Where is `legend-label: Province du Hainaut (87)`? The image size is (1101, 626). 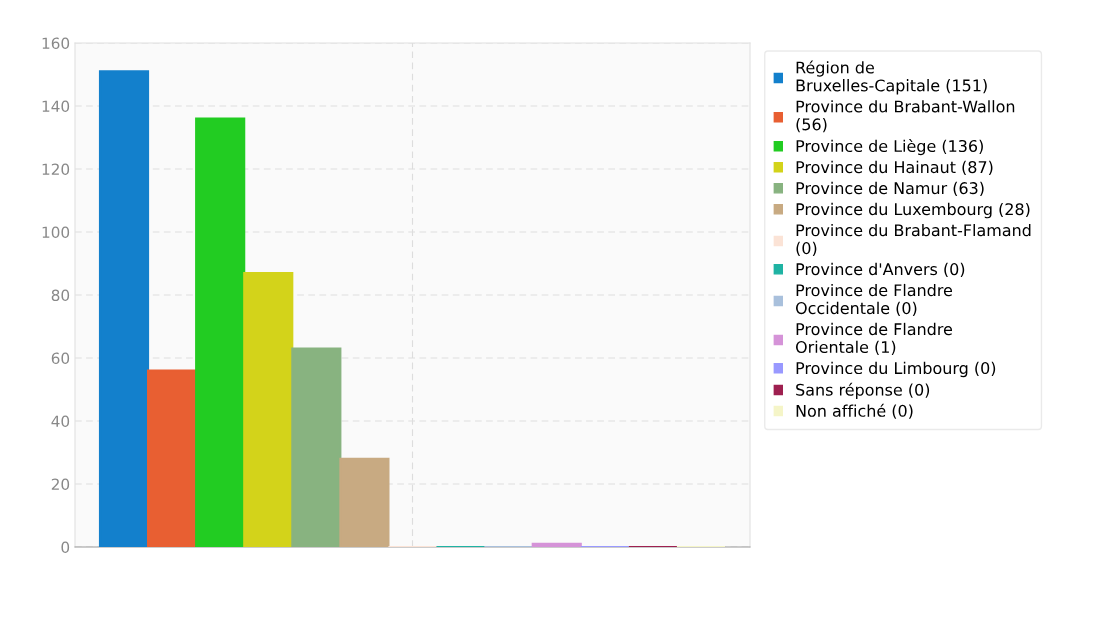 legend-label: Province du Hainaut (87) is located at coordinates (894, 168).